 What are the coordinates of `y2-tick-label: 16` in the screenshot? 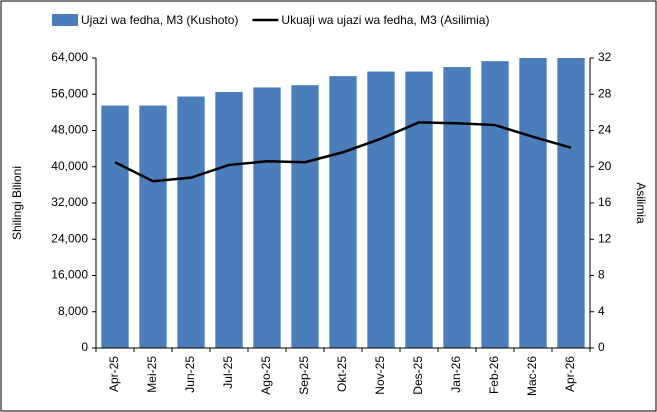 It's located at (605, 202).